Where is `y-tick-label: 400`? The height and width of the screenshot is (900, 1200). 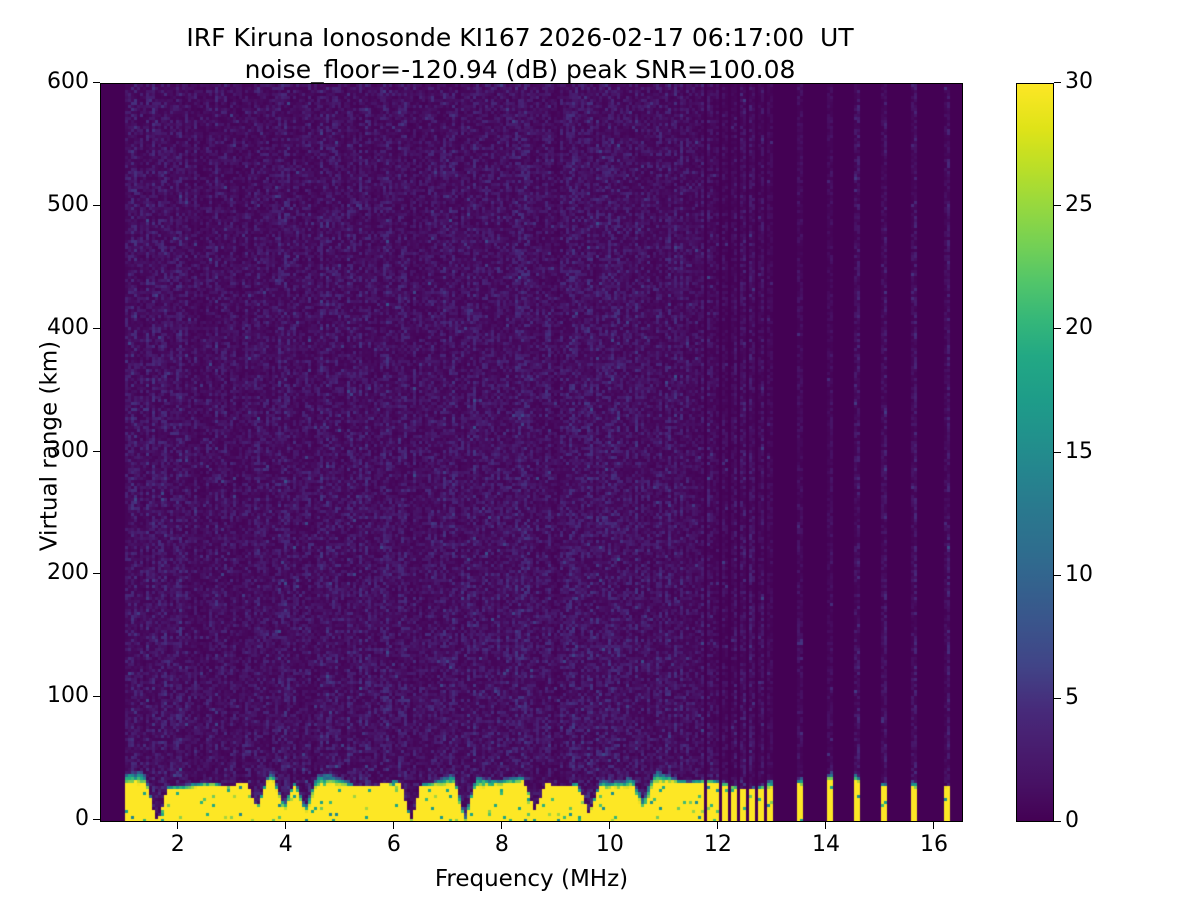
y-tick-label: 400 is located at coordinates (68, 327).